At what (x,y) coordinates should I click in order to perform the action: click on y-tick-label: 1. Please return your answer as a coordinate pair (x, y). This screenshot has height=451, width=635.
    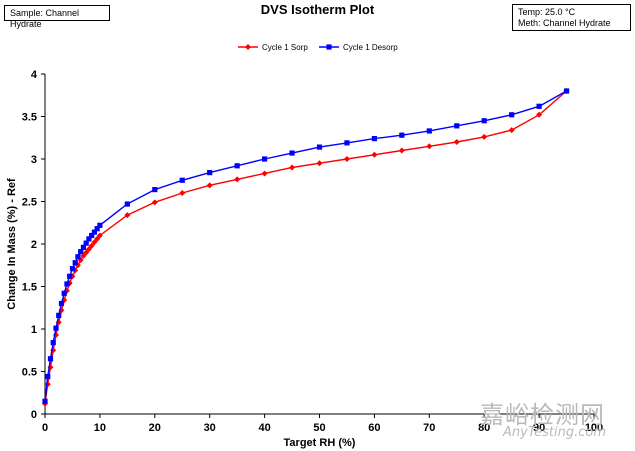
    Looking at the image, I should click on (34, 330).